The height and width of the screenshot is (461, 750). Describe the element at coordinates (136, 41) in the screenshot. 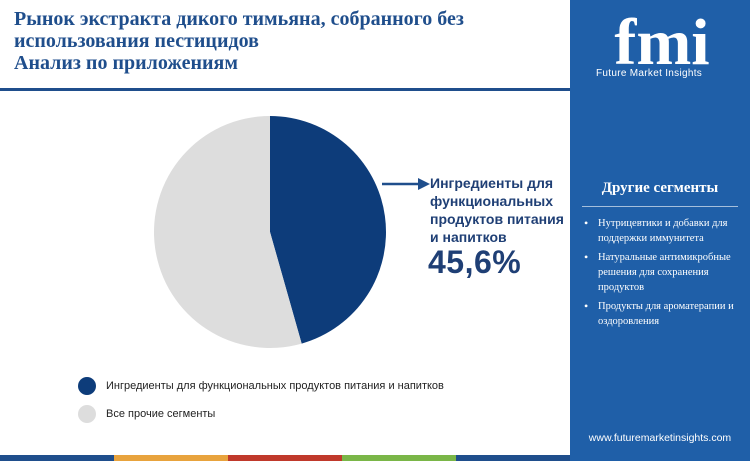

I see `title-line-2: использования пестицидов` at that location.